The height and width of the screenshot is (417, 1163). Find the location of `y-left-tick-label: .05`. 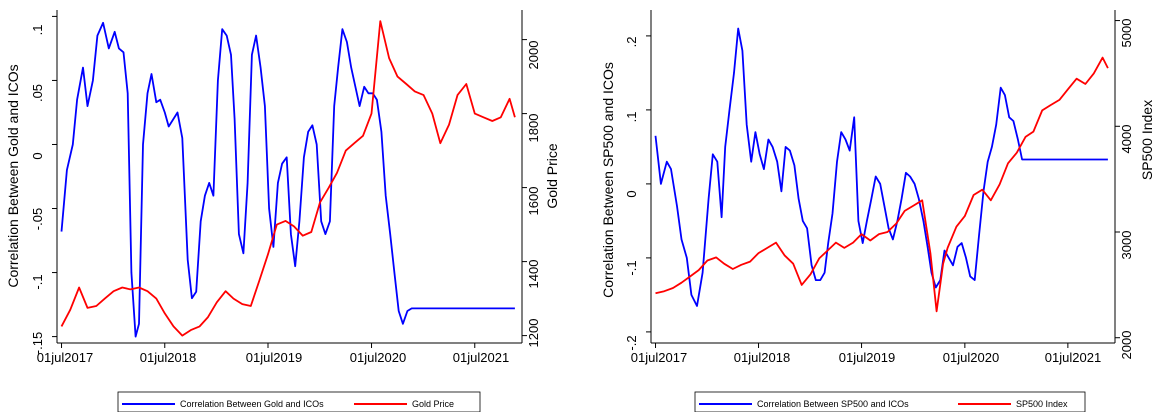

y-left-tick-label: .05 is located at coordinates (37, 93).